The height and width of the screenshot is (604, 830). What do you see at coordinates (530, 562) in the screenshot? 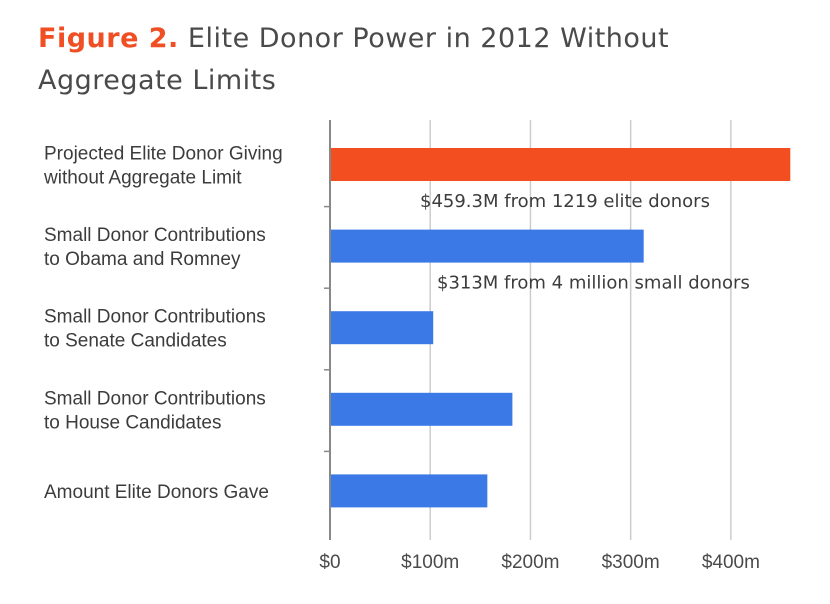
I see `x-tick-label-2: $200m` at bounding box center [530, 562].